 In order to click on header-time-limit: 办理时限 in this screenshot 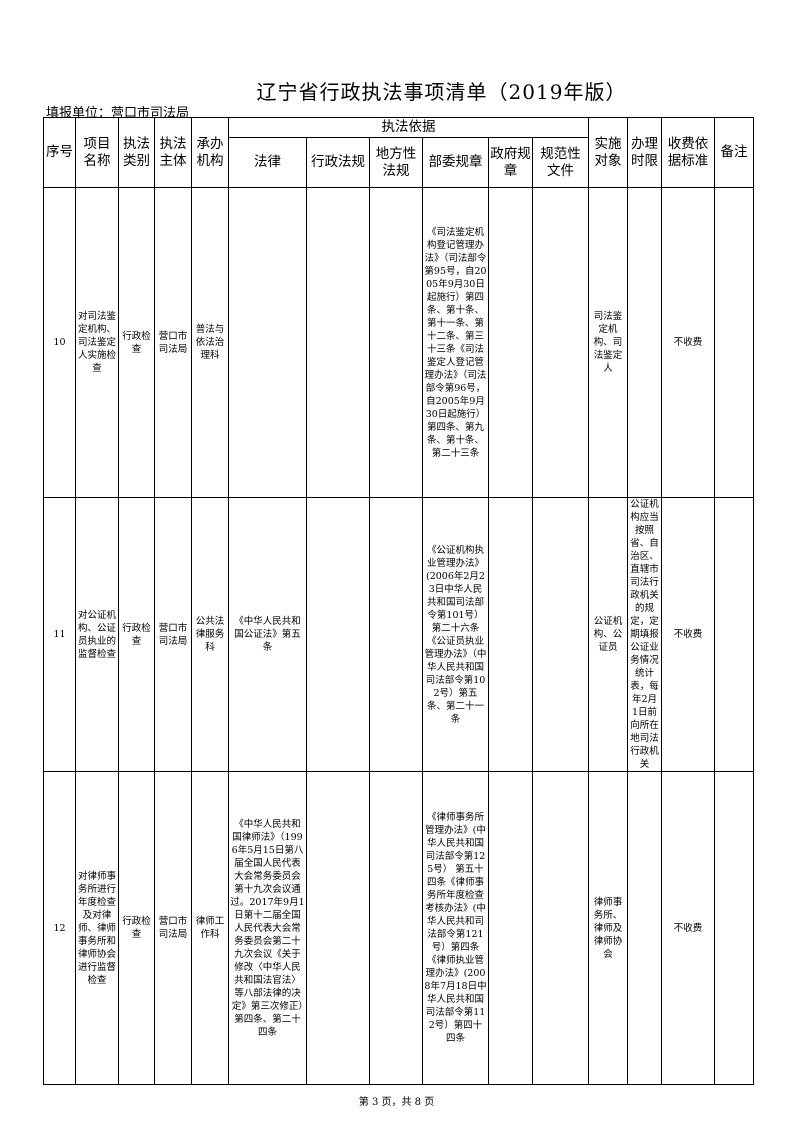, I will do `click(644, 152)`.